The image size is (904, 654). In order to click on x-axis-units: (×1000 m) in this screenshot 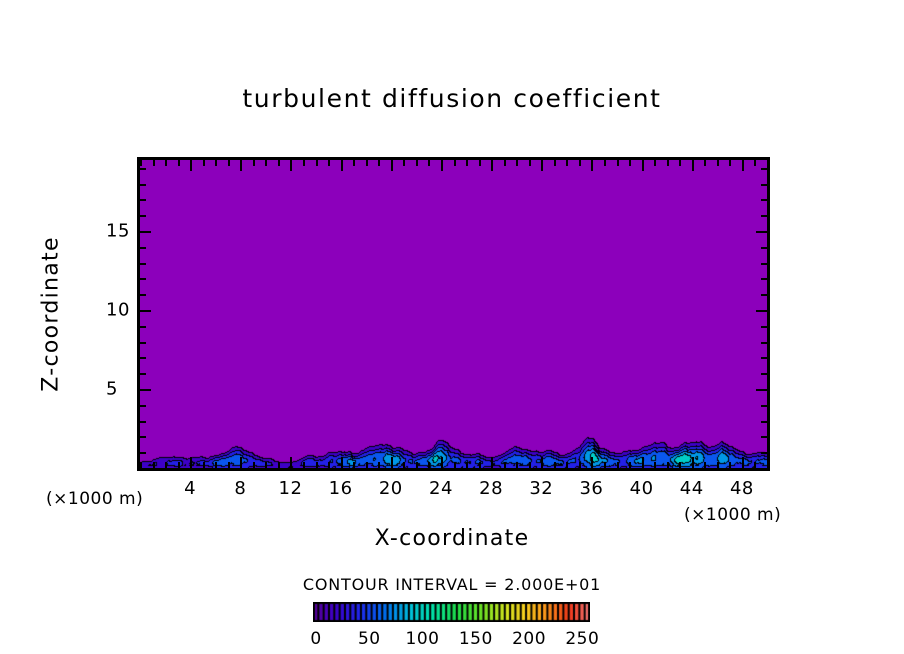, I will do `click(733, 515)`.